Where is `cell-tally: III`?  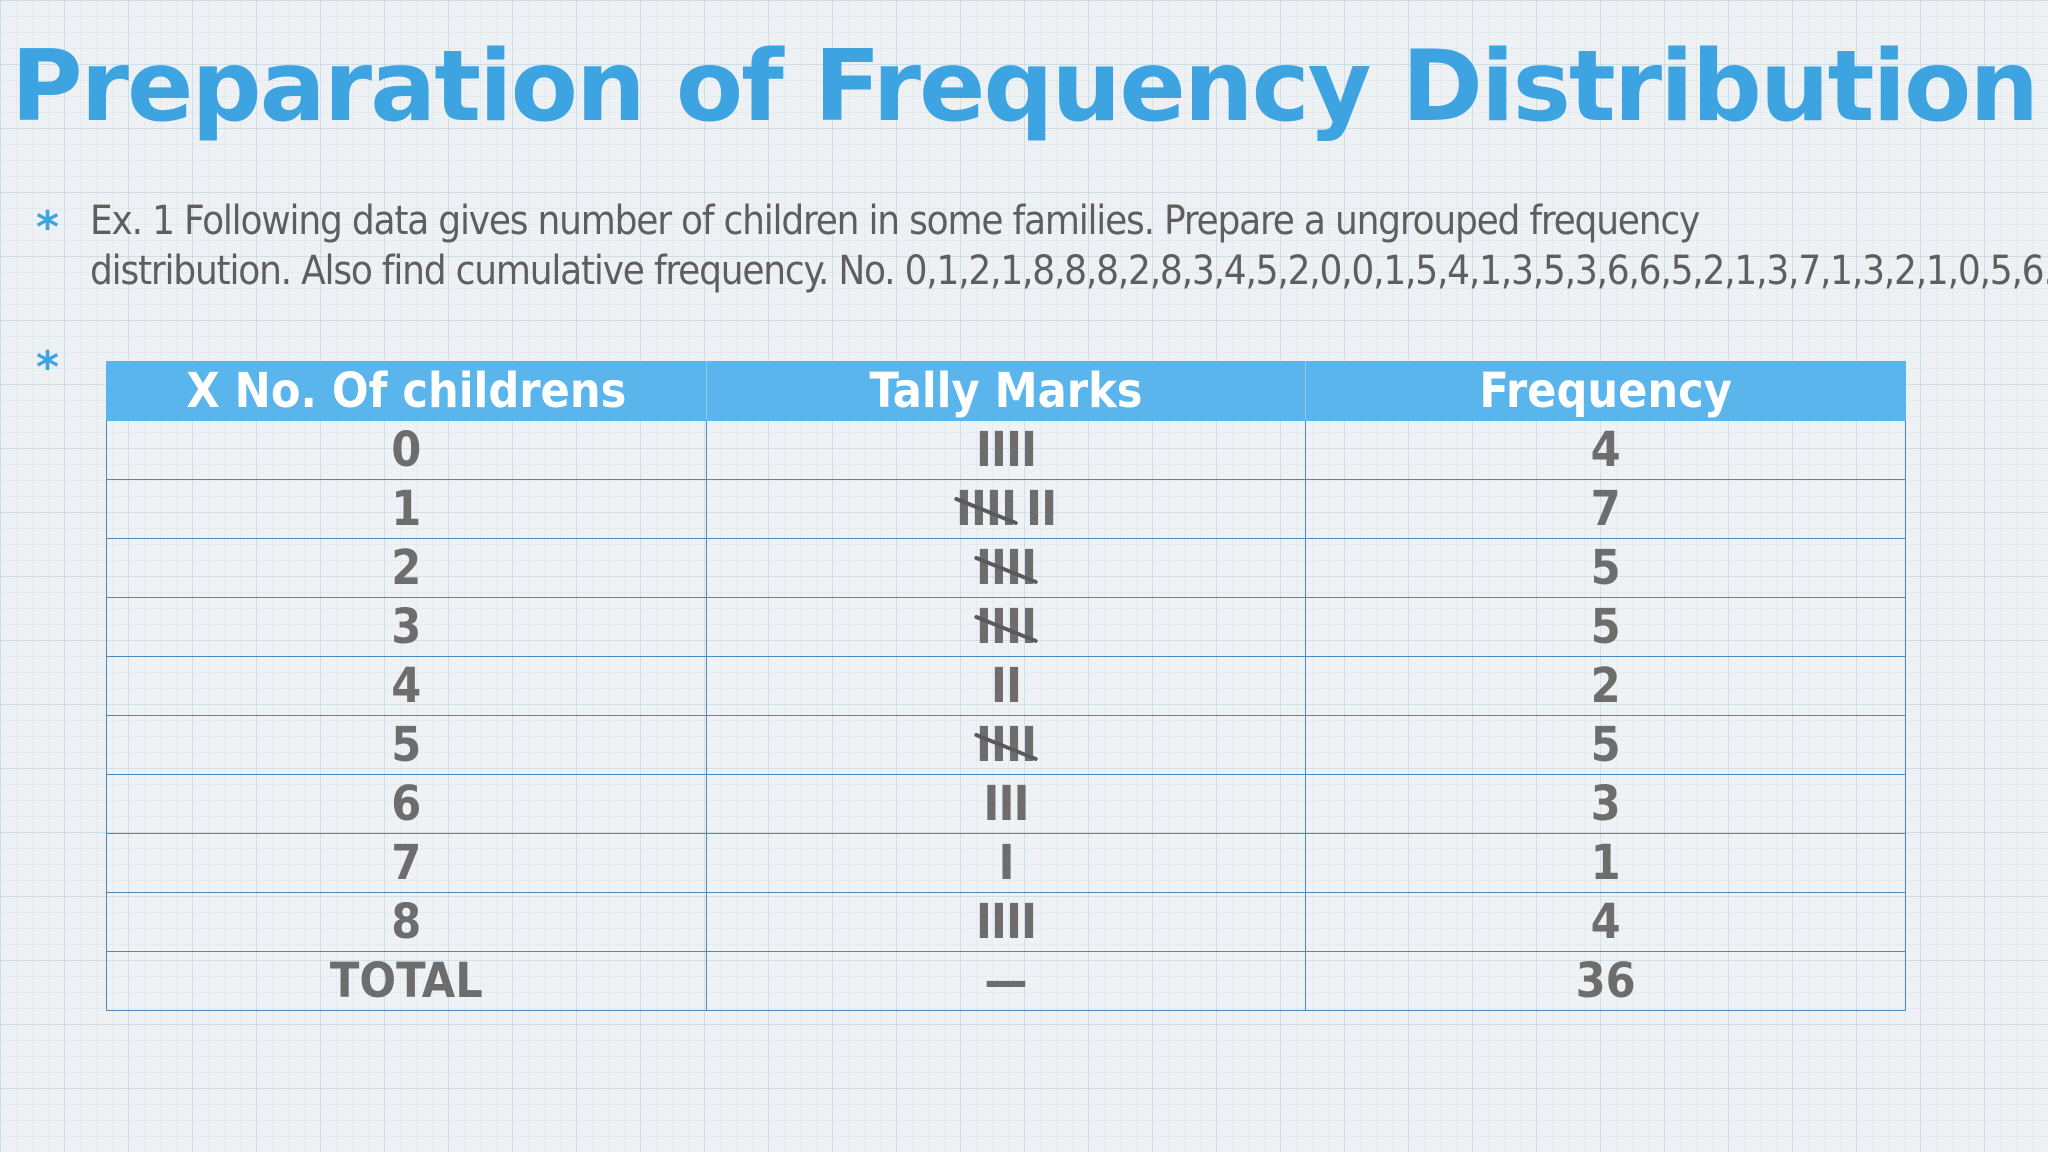
cell-tally: III is located at coordinates (1006, 804).